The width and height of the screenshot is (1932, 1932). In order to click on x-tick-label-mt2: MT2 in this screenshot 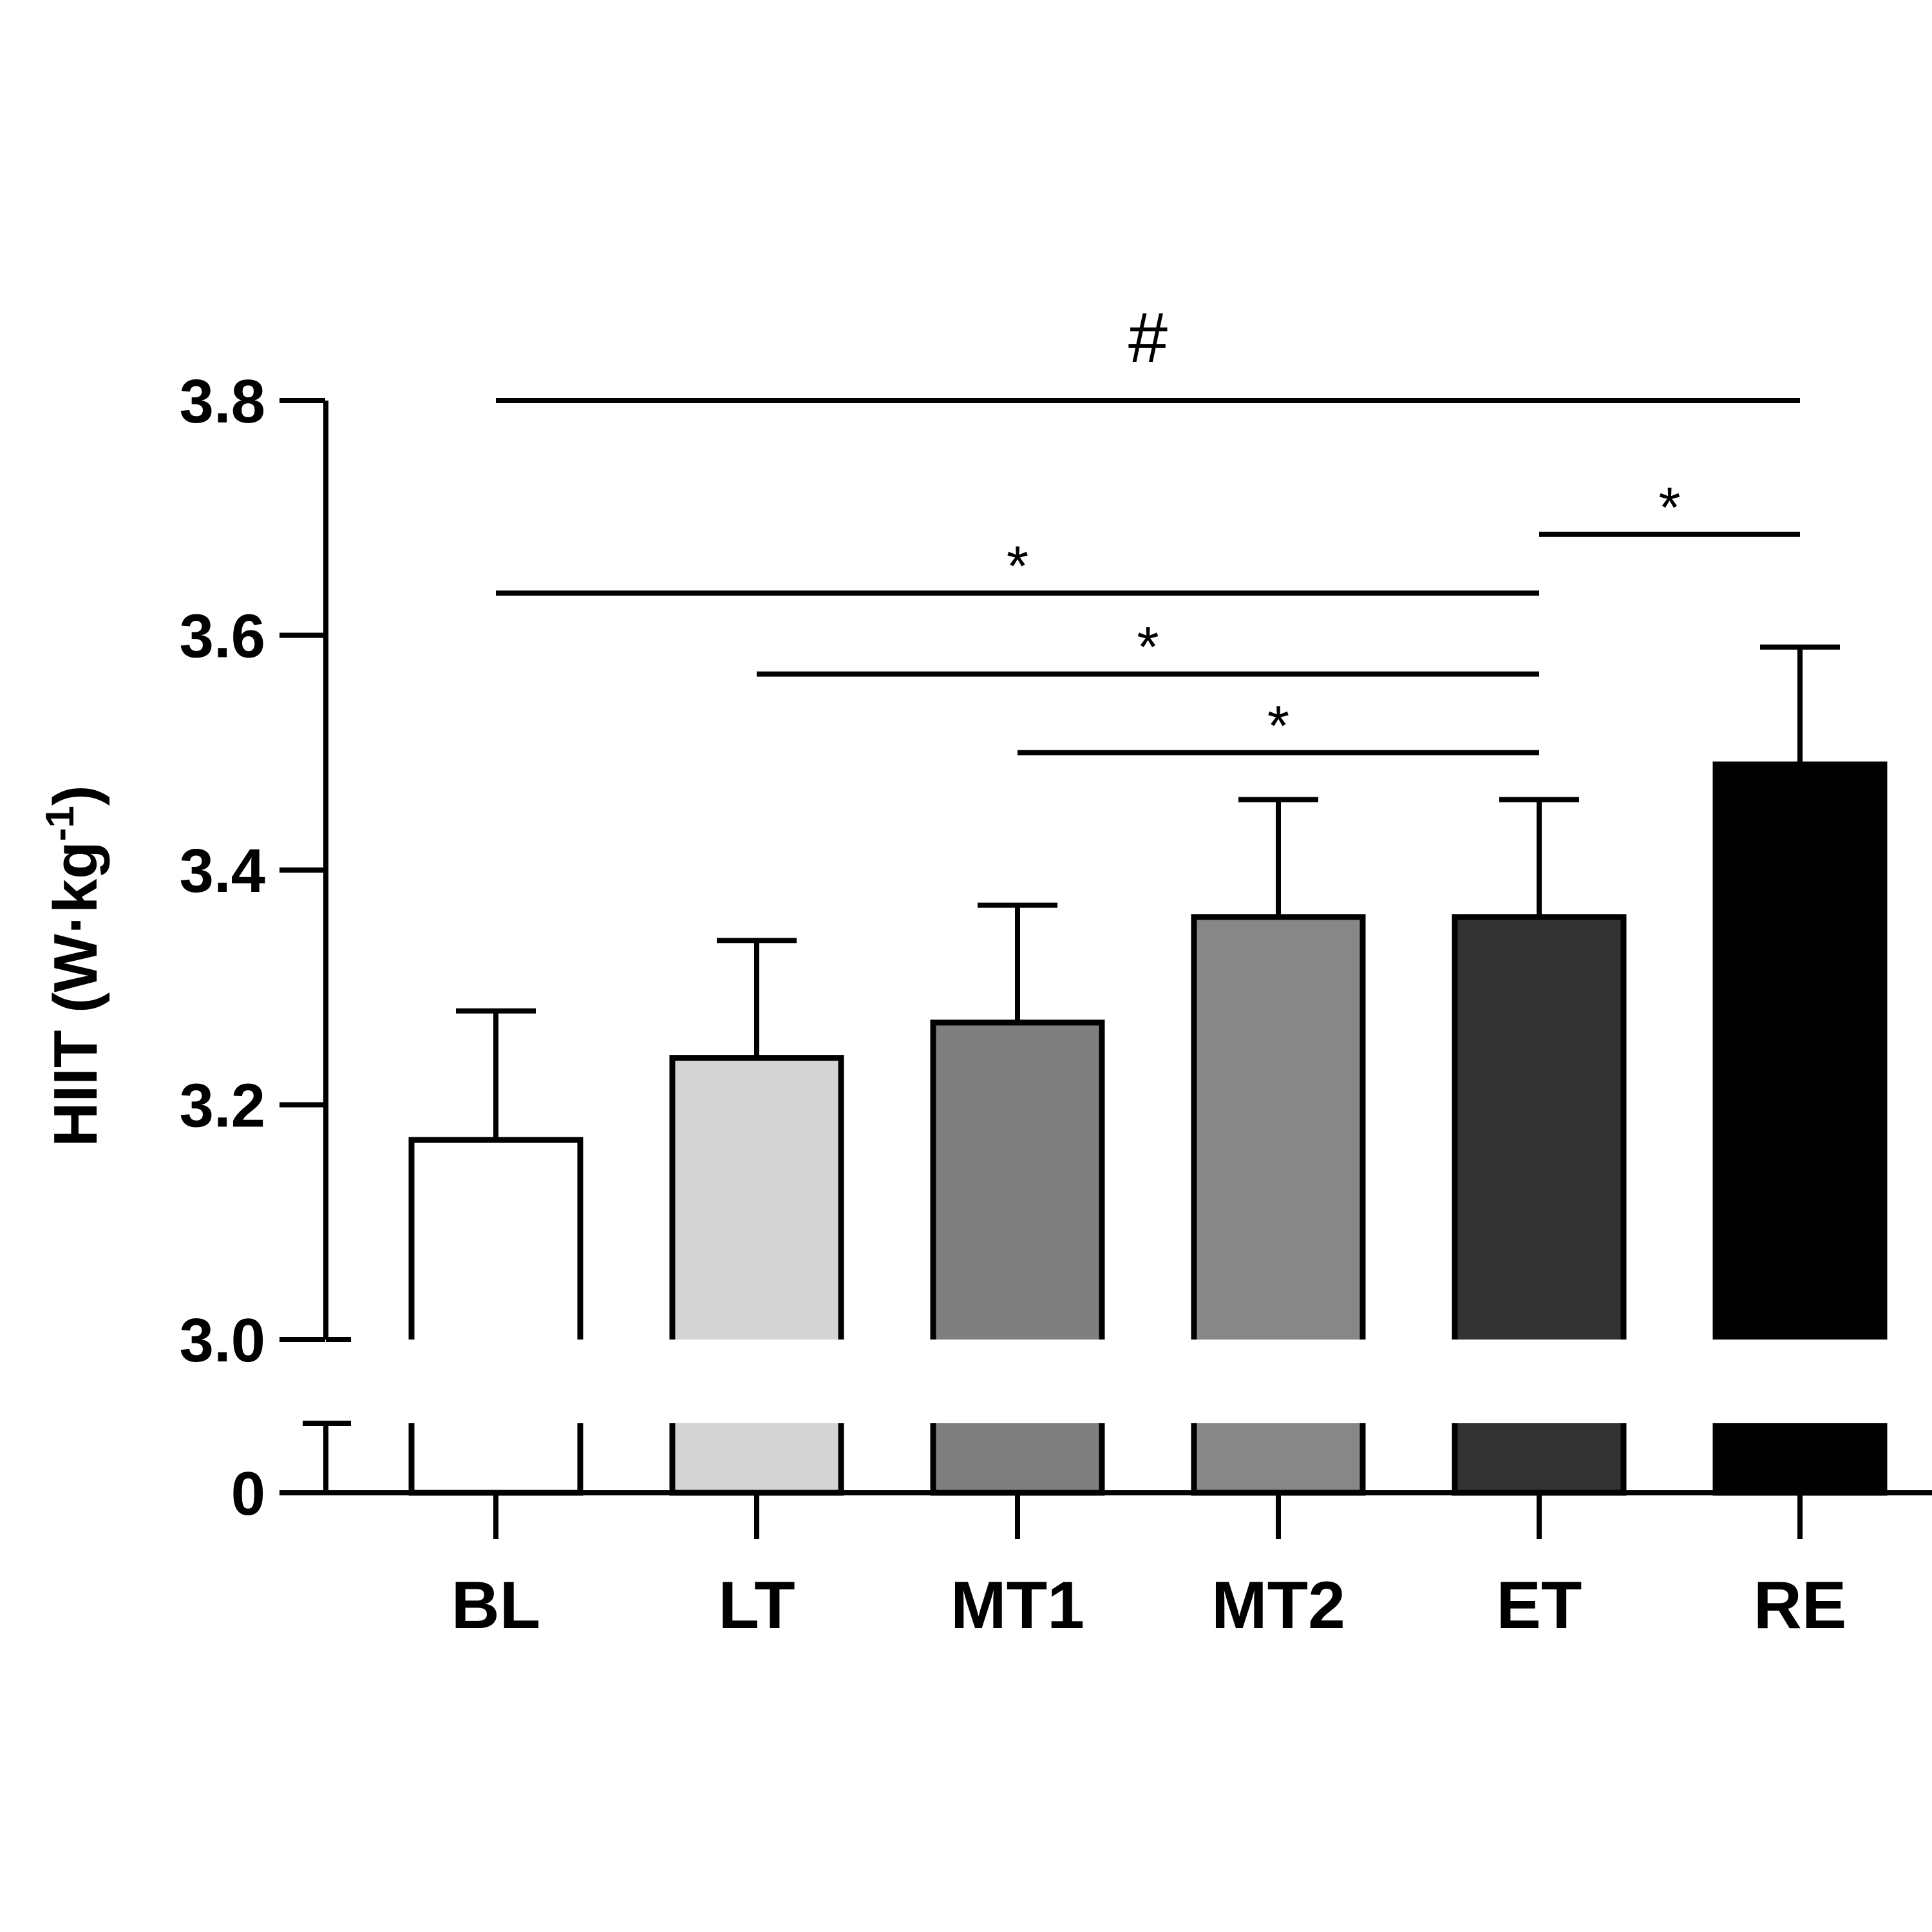, I will do `click(1278, 1605)`.